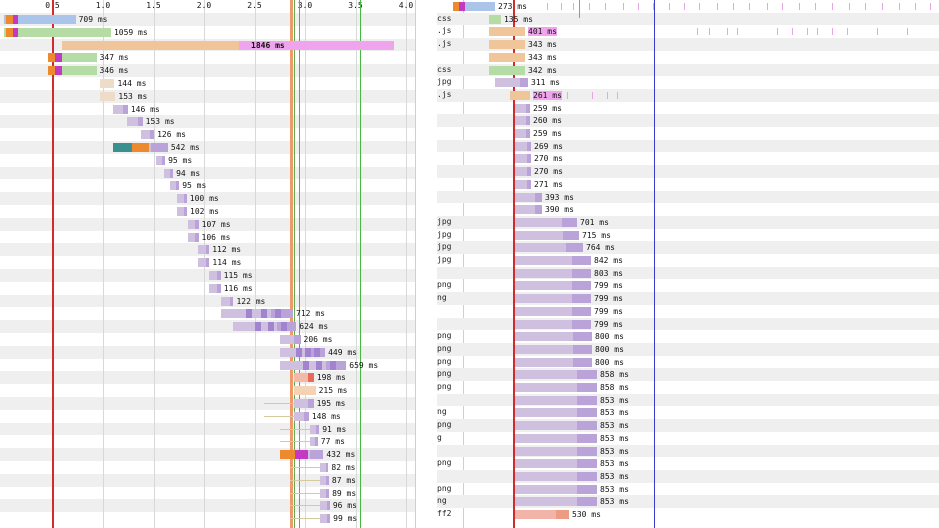 The height and width of the screenshot is (528, 939). I want to click on duration-label: 858 ms, so click(614, 375).